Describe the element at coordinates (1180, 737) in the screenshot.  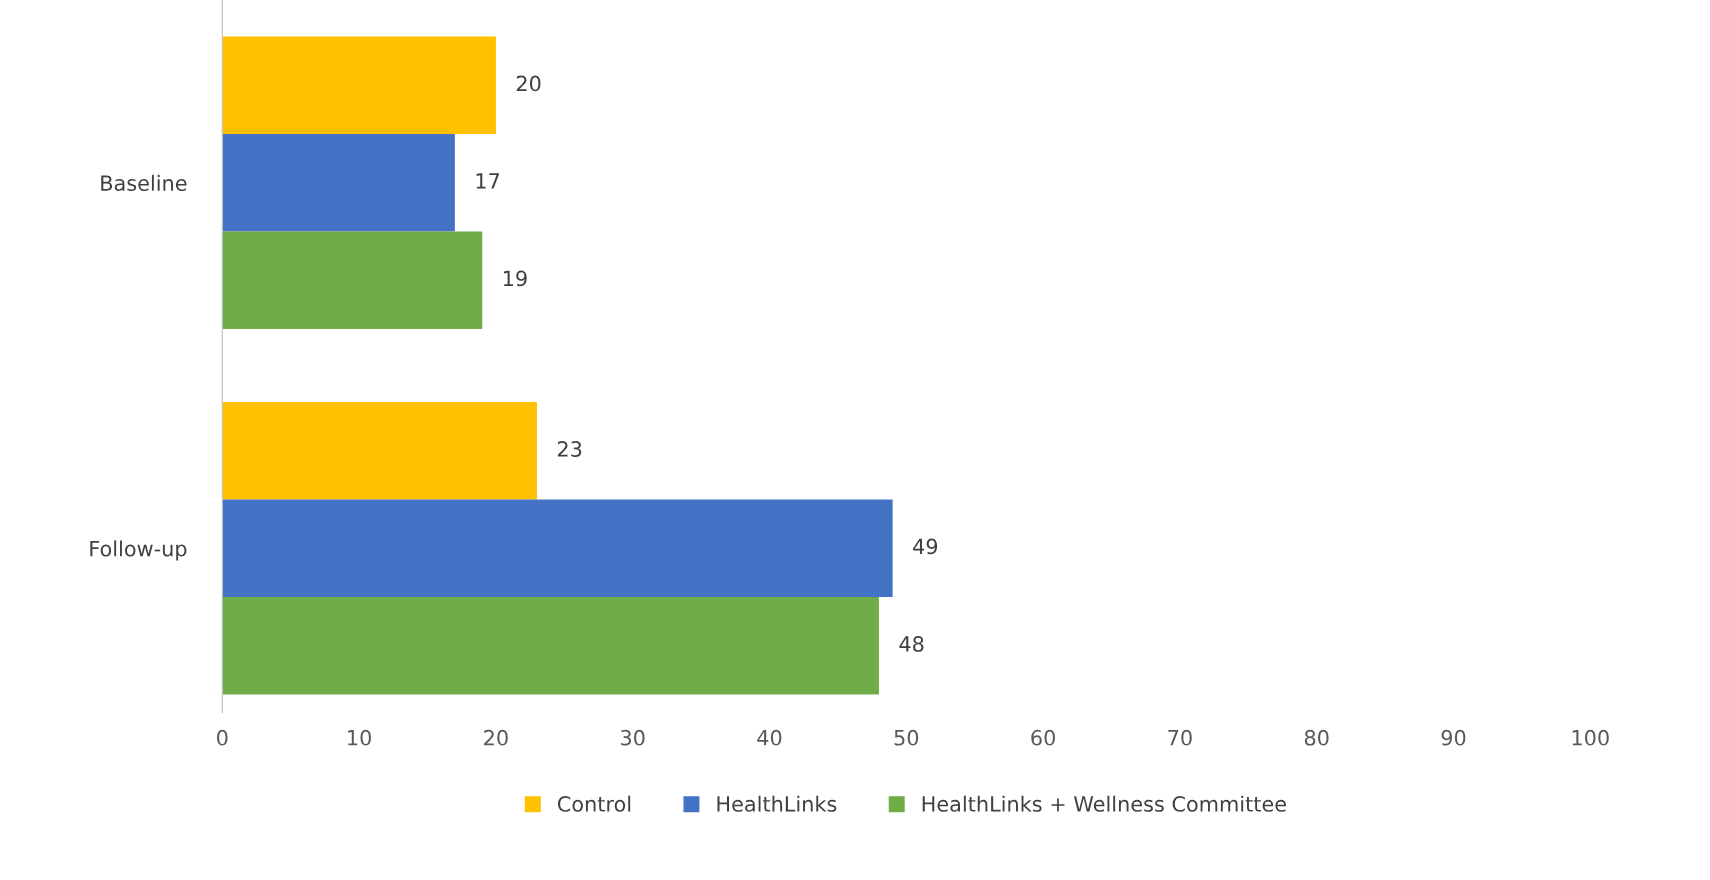
I see `x-tick-label: 70` at that location.